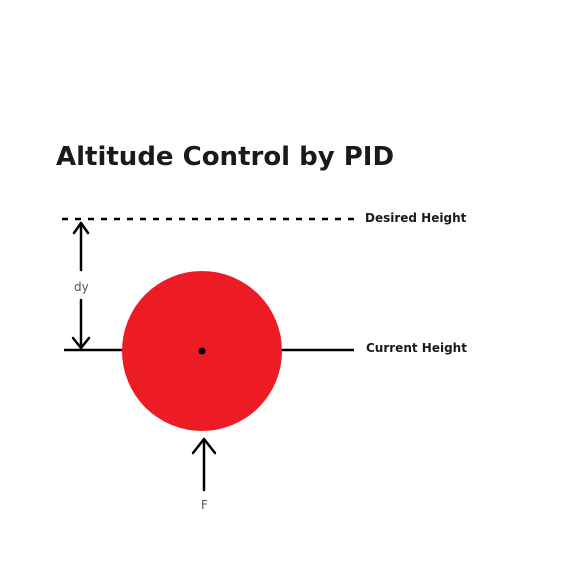 This screenshot has height=576, width=576. I want to click on ball-center-dot, so click(202, 351).